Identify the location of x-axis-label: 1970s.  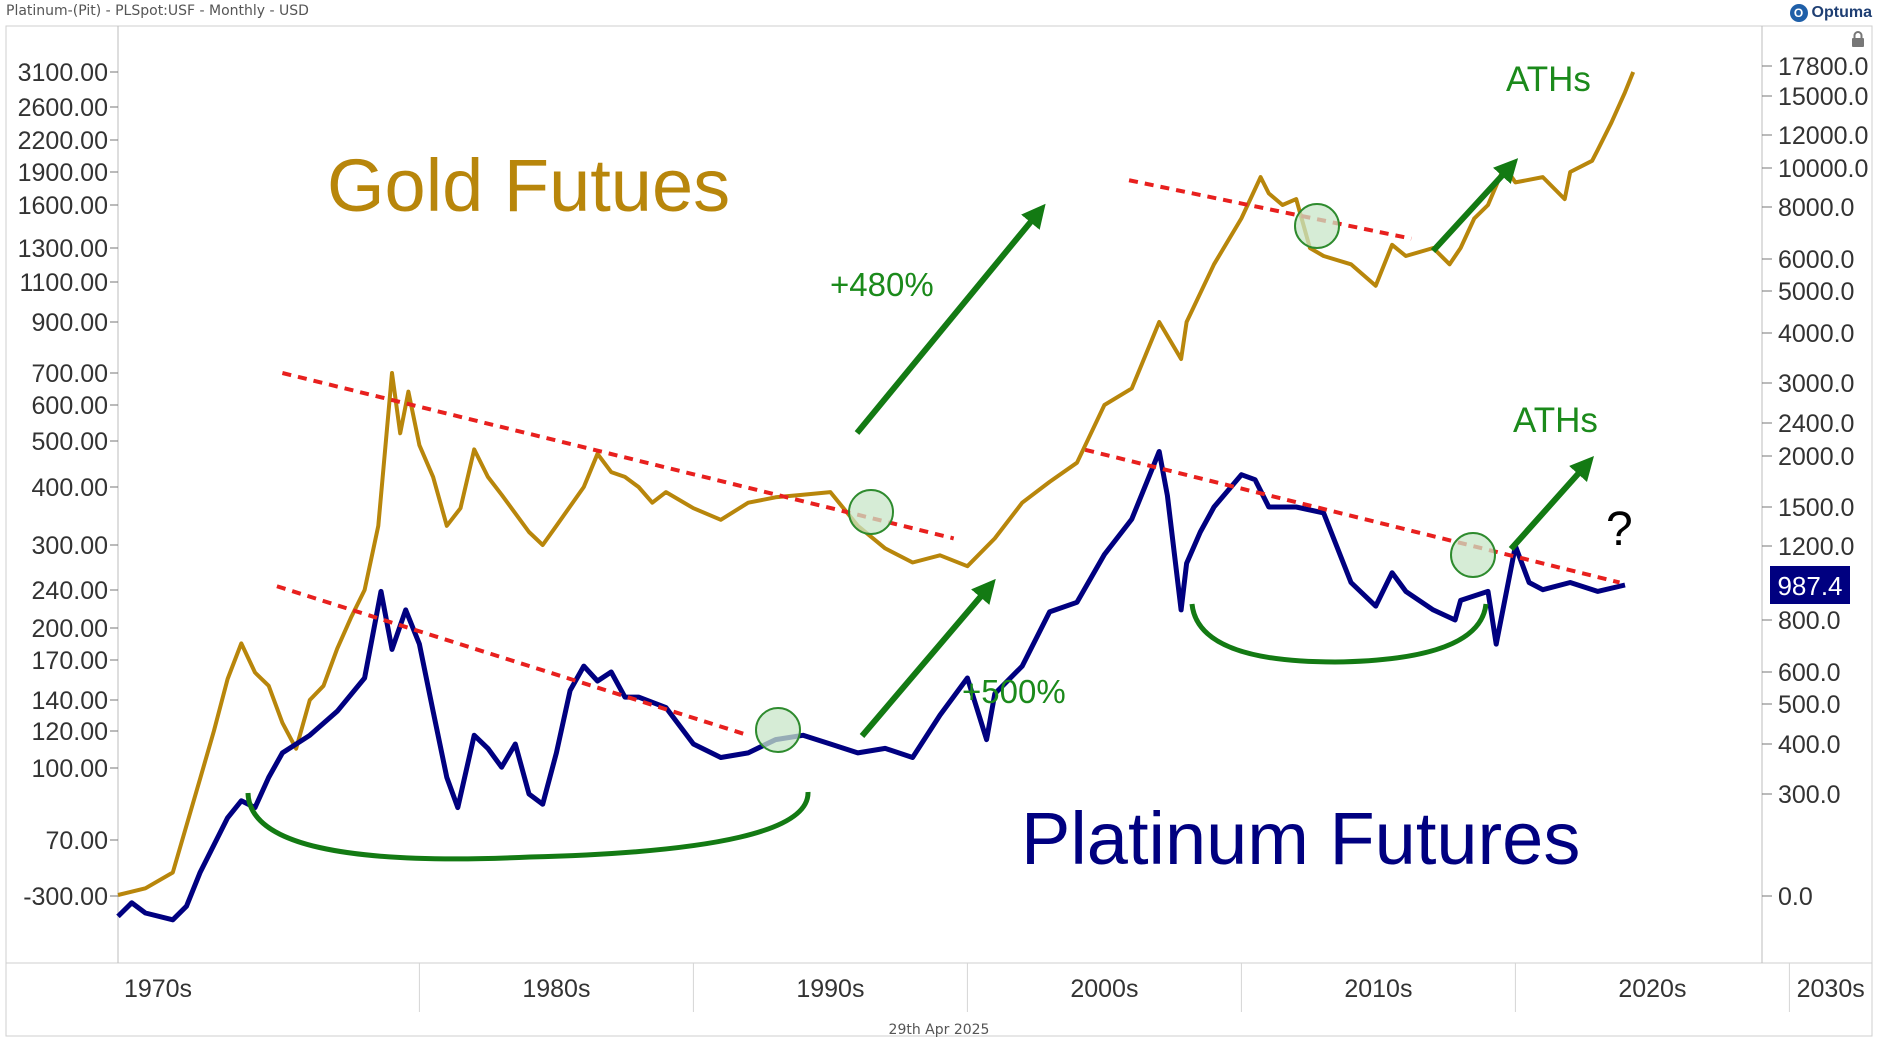
(158, 989).